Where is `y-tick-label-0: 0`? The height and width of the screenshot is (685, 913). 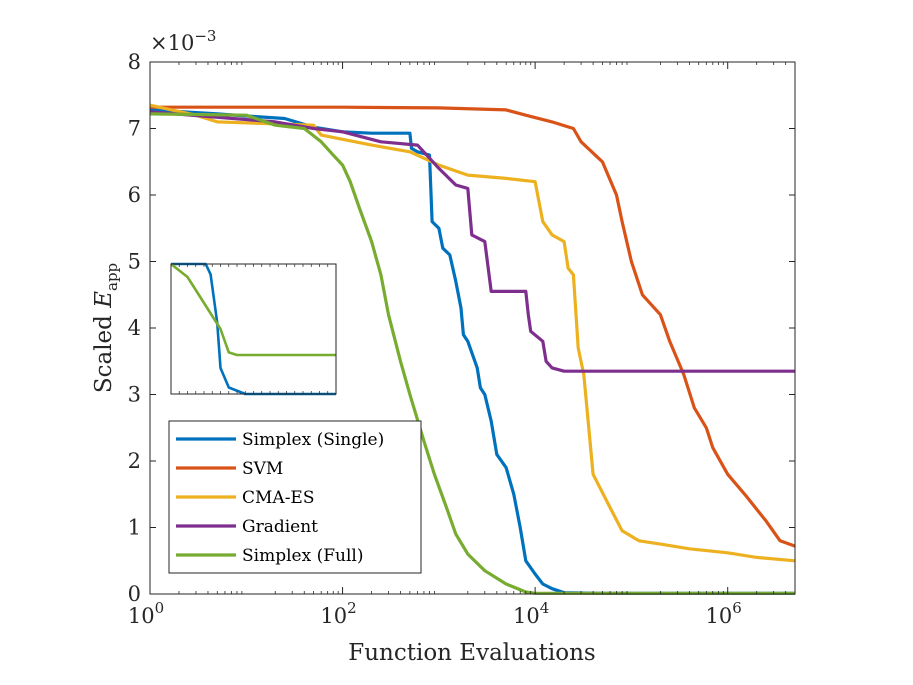
y-tick-label-0: 0 is located at coordinates (134, 594).